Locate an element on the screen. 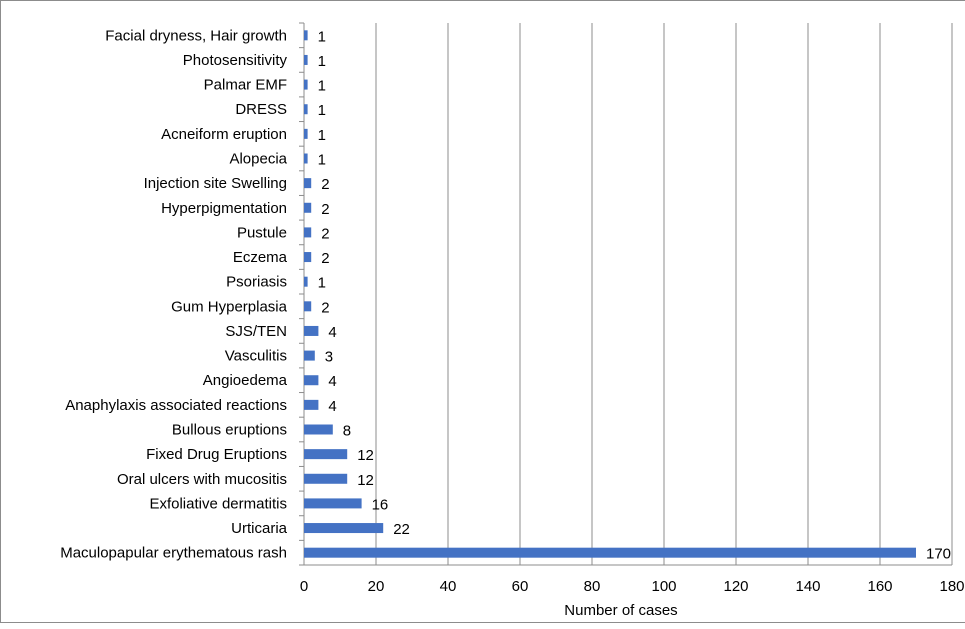 The height and width of the screenshot is (629, 965). category-label: Hyperpigmentation is located at coordinates (224, 208).